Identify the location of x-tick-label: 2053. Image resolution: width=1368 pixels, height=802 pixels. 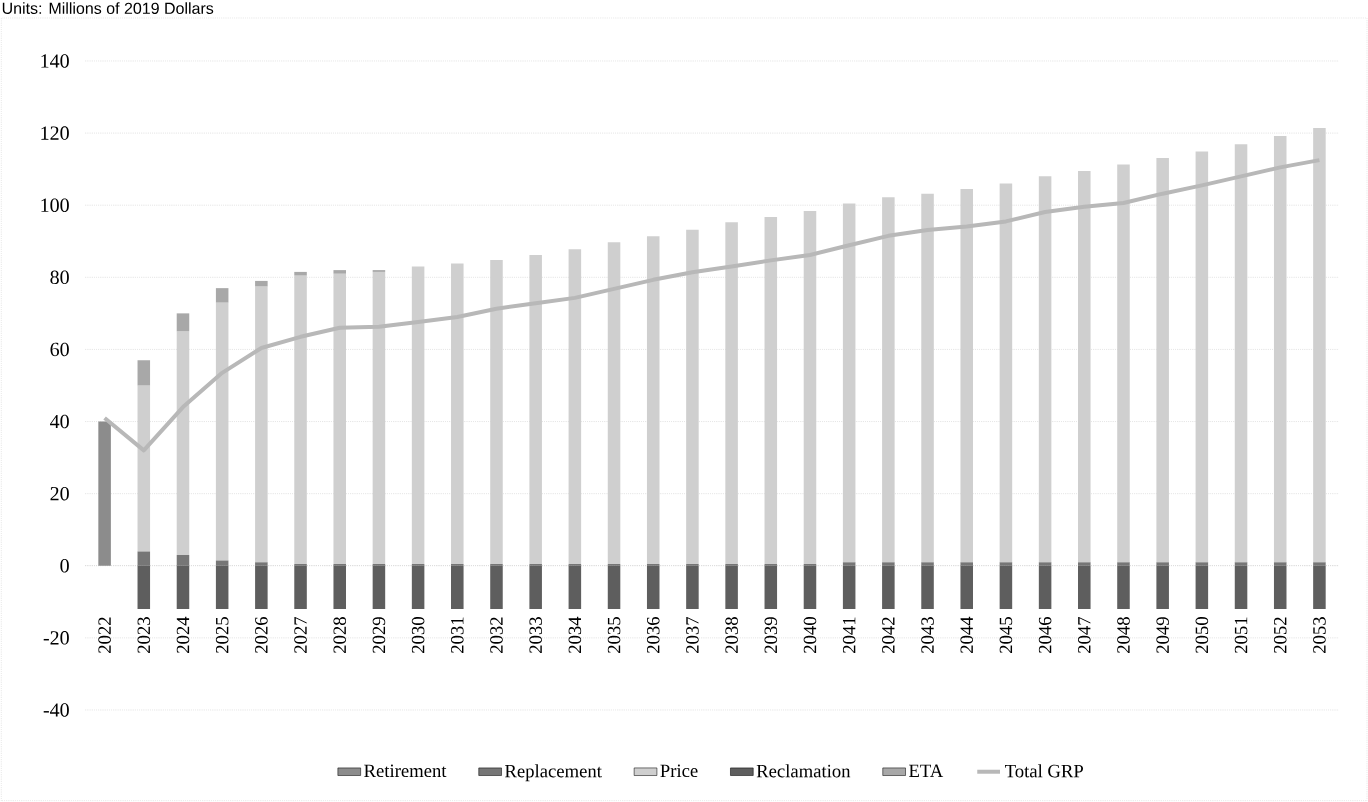
(1319, 635).